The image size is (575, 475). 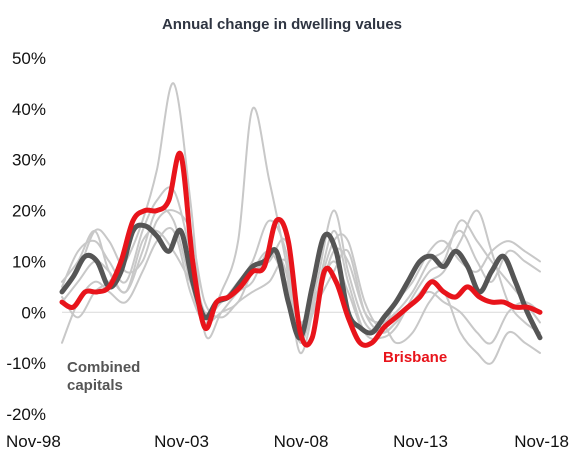 What do you see at coordinates (301, 441) in the screenshot?
I see `x-tick-label: Nov-08` at bounding box center [301, 441].